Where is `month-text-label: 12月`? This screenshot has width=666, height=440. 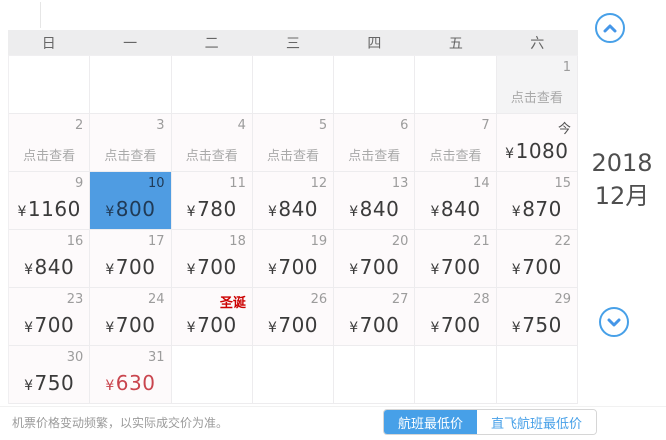 month-text-label: 12月 is located at coordinates (622, 196).